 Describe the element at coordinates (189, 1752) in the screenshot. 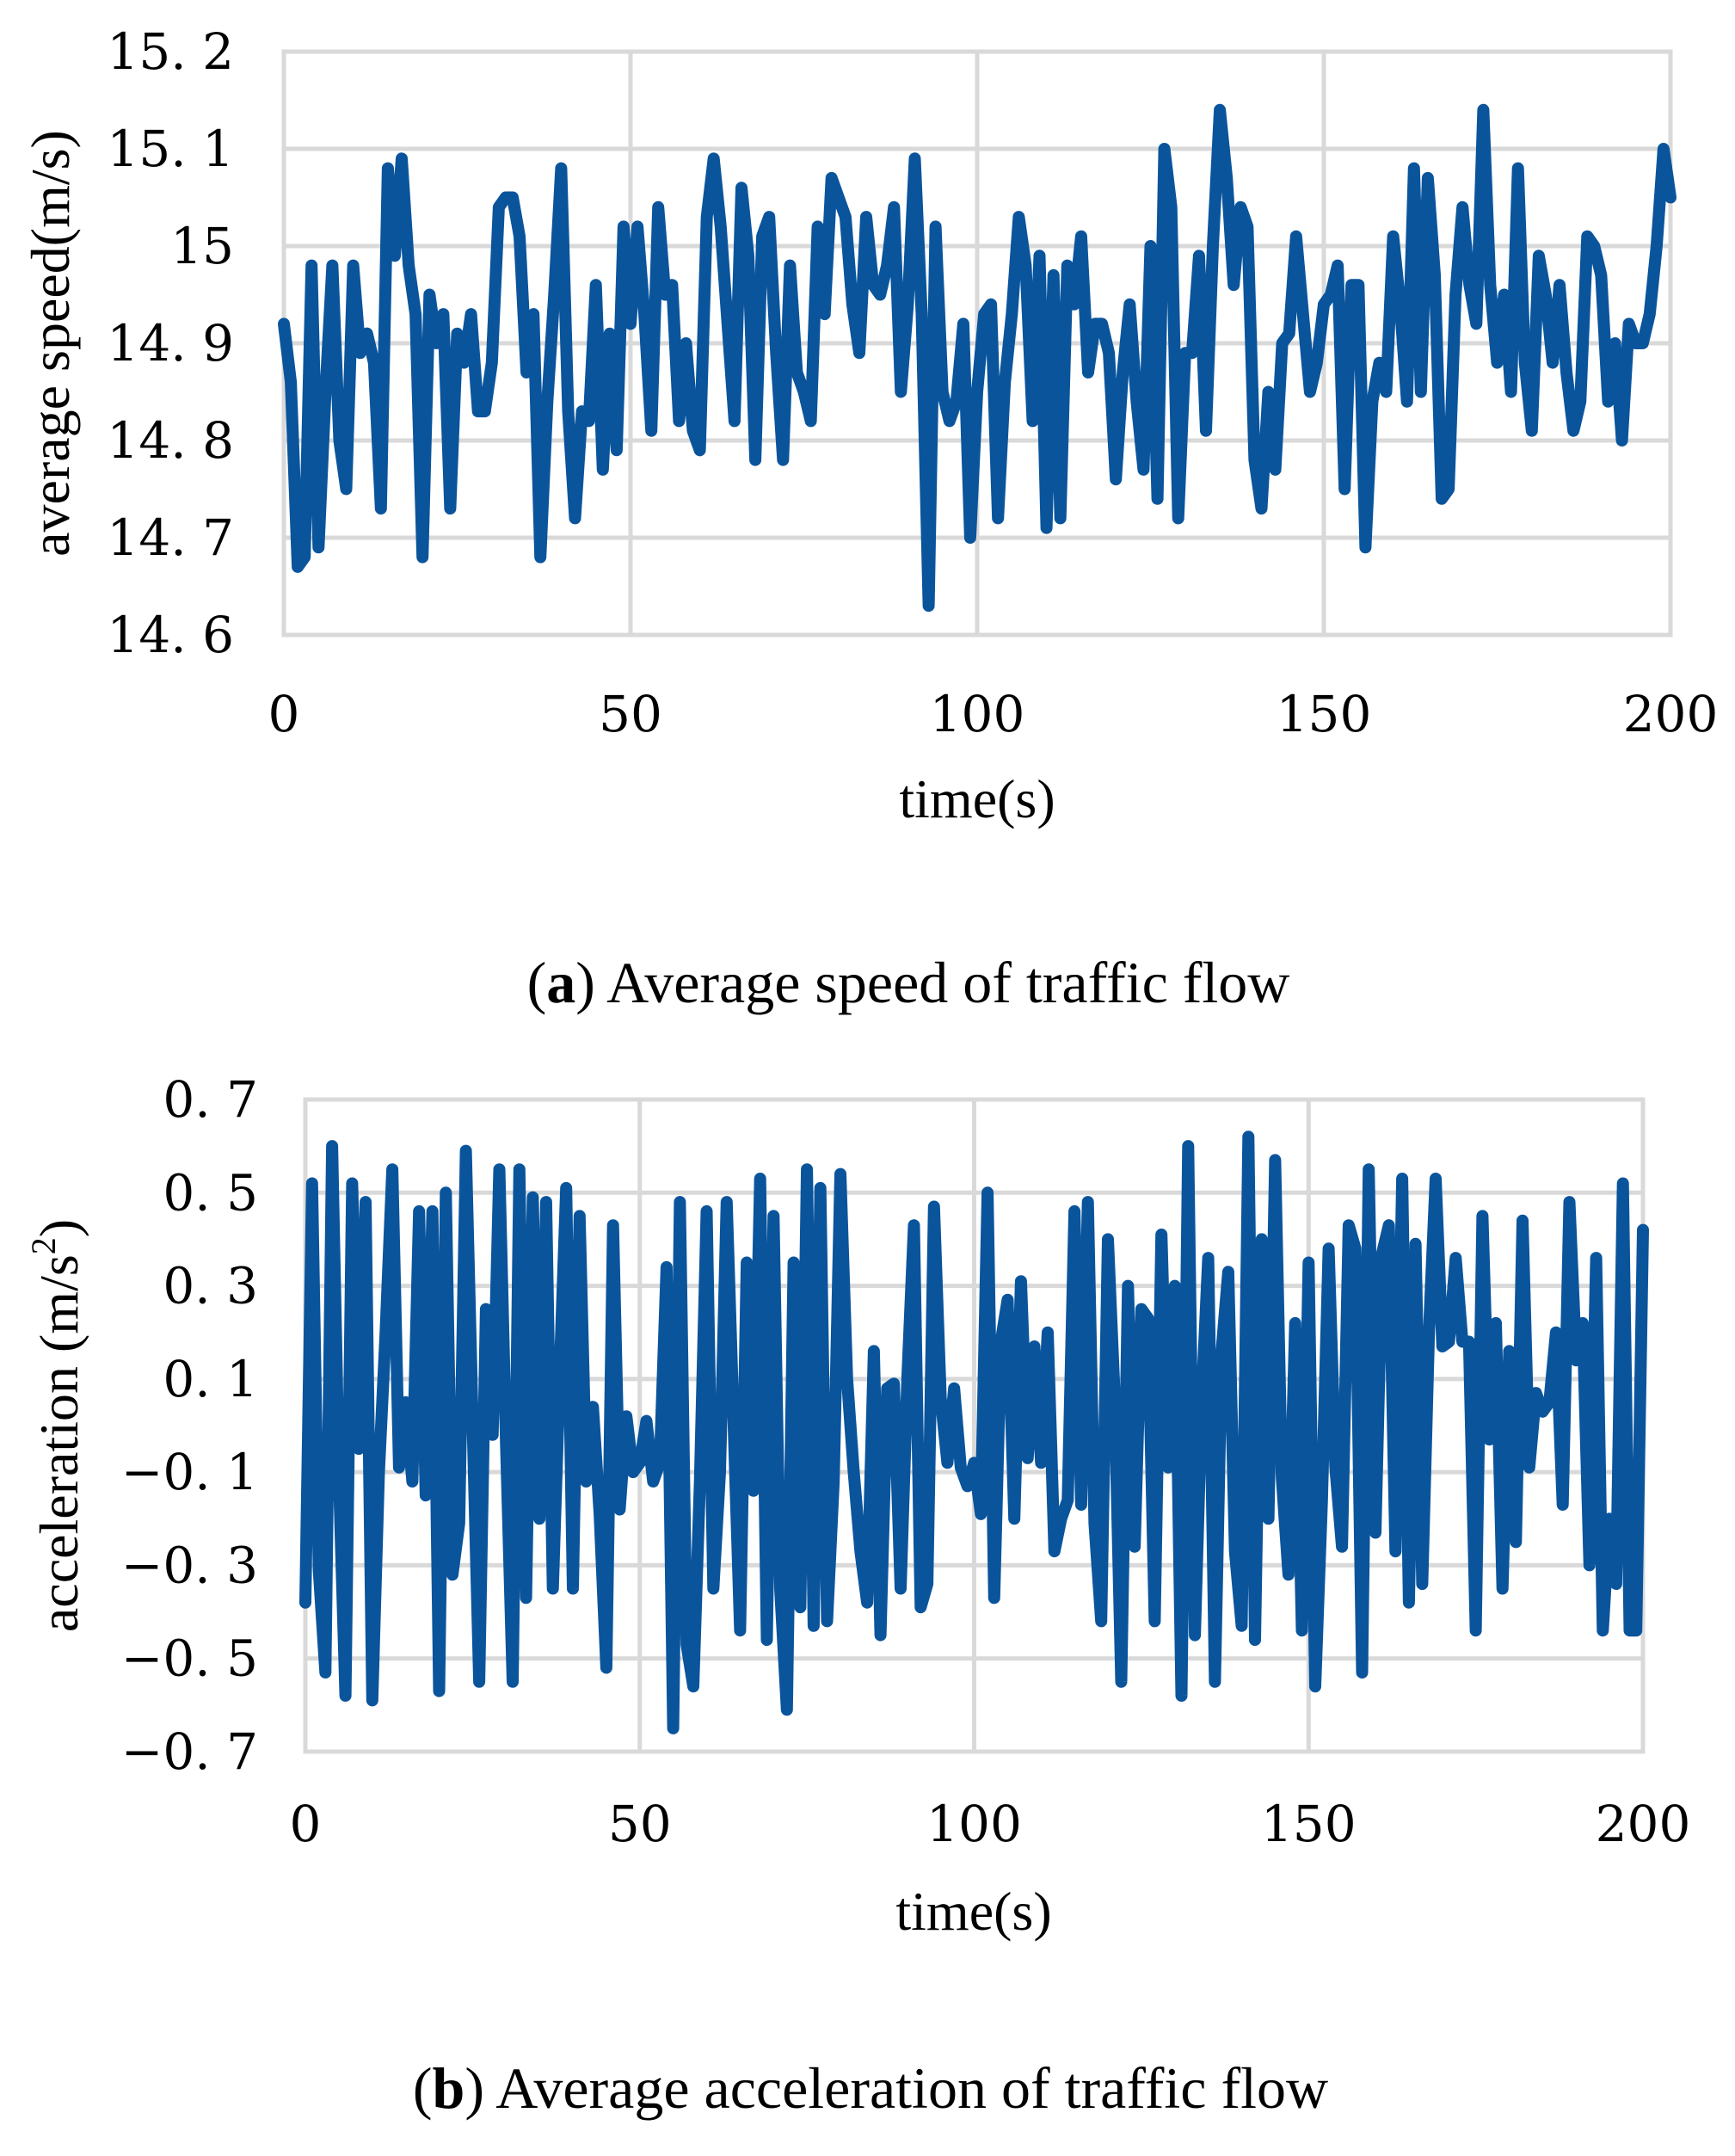

I see `acceleration-y-tick-label: −0. 7` at that location.